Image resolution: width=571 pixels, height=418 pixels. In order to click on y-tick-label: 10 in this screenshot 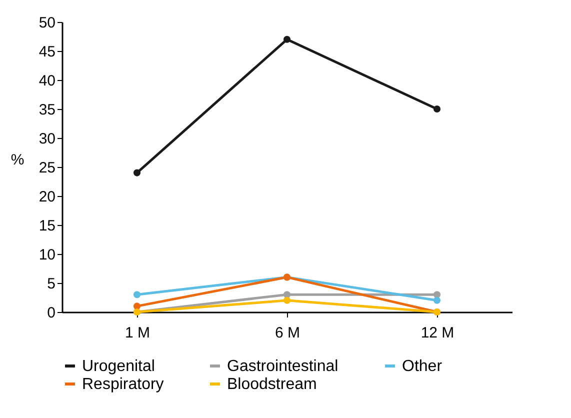, I will do `click(47, 255)`.